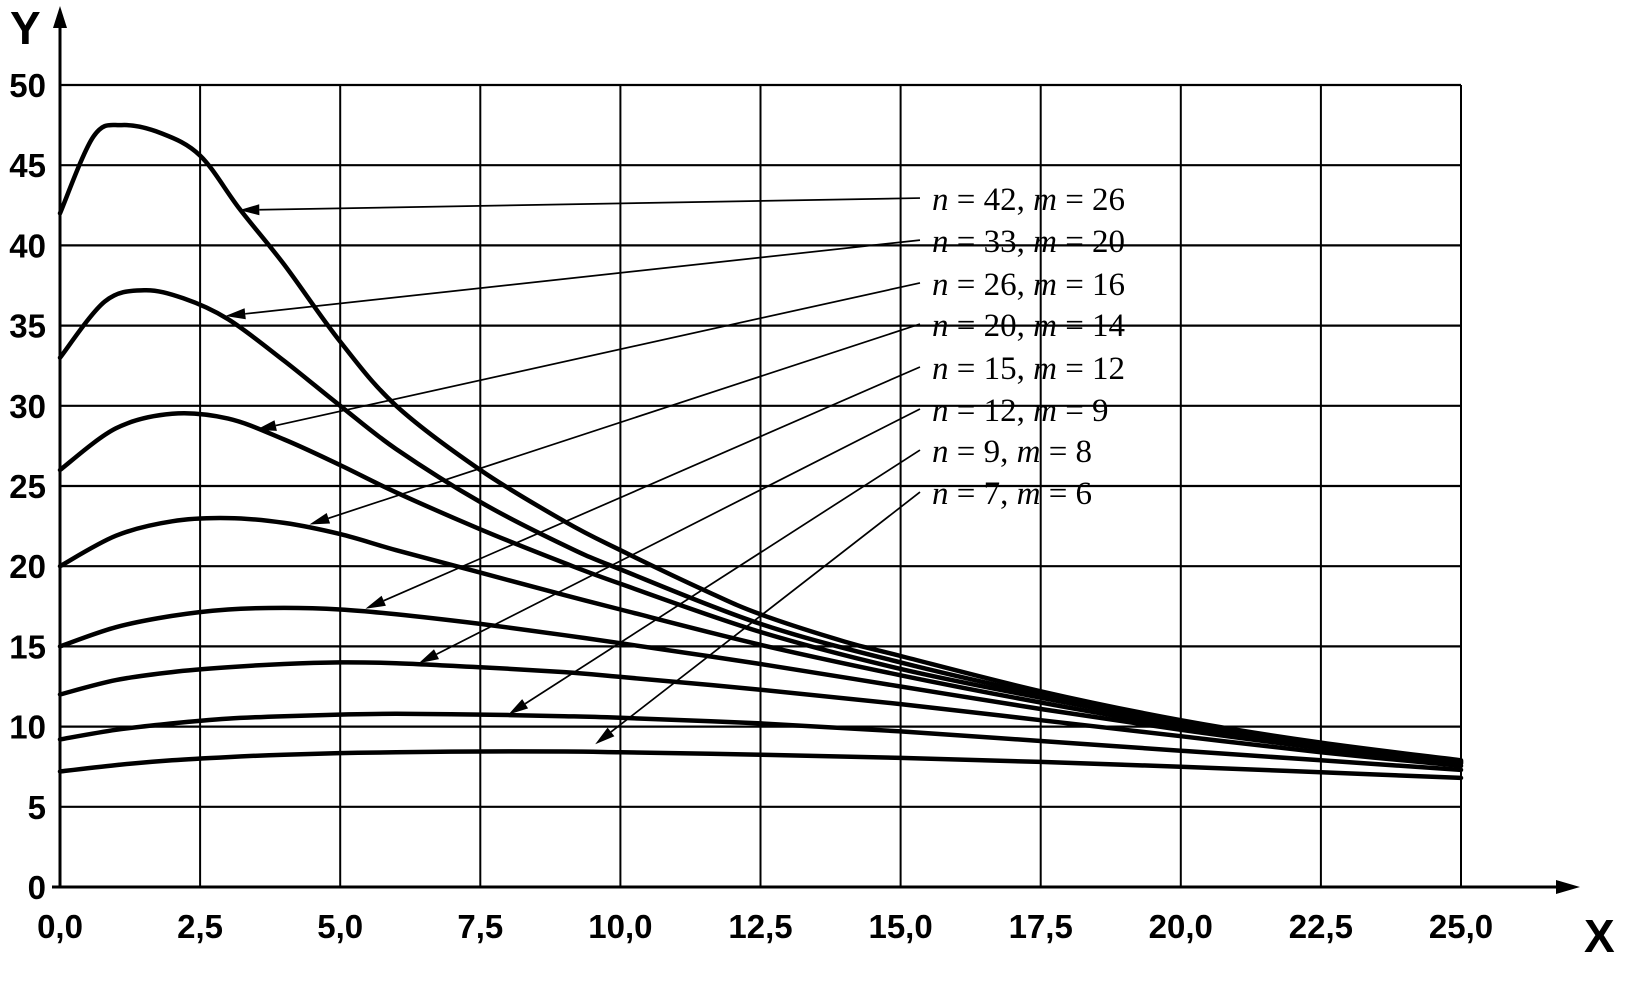 The image size is (1642, 994). I want to click on x-tick-label: 0,0, so click(60, 926).